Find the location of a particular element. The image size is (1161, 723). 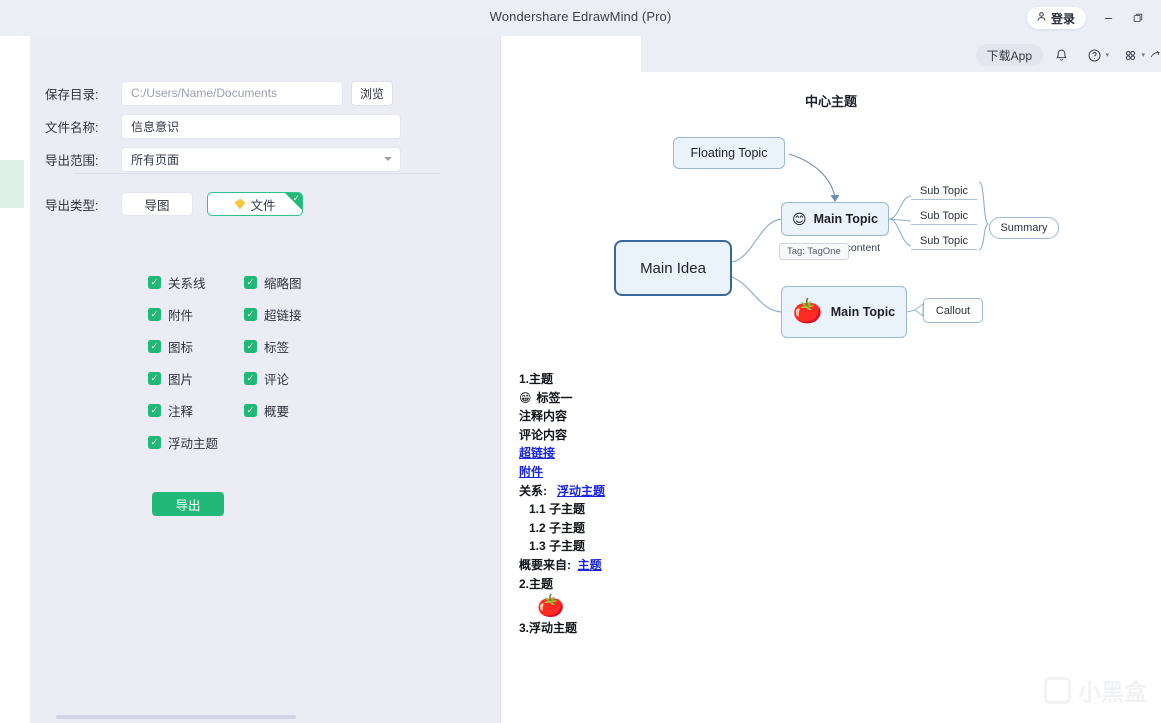

label-file-name: 文件名称: is located at coordinates (72, 127).